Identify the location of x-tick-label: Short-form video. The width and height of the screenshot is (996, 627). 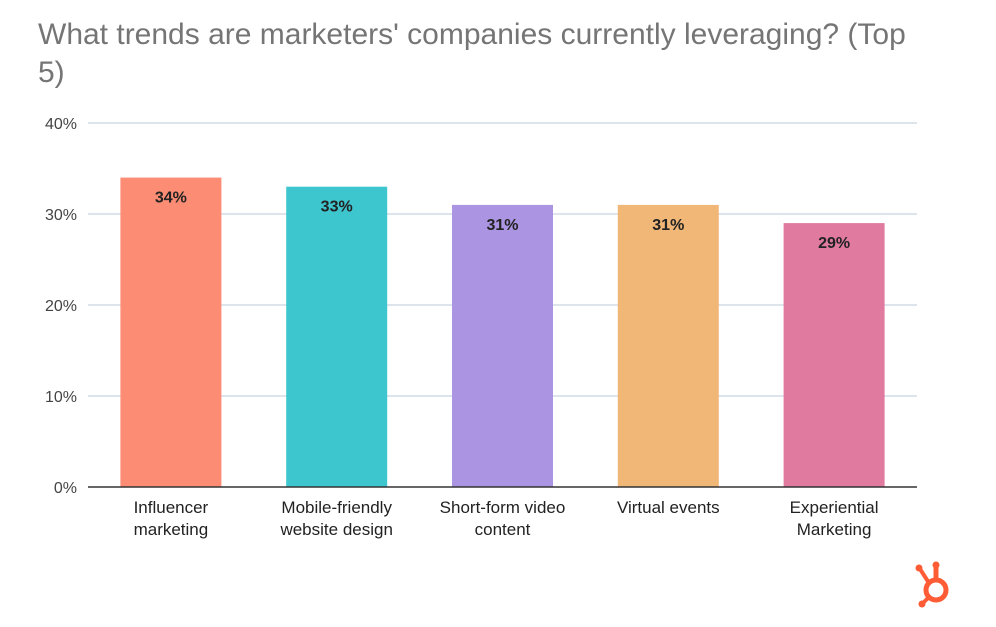
(503, 507).